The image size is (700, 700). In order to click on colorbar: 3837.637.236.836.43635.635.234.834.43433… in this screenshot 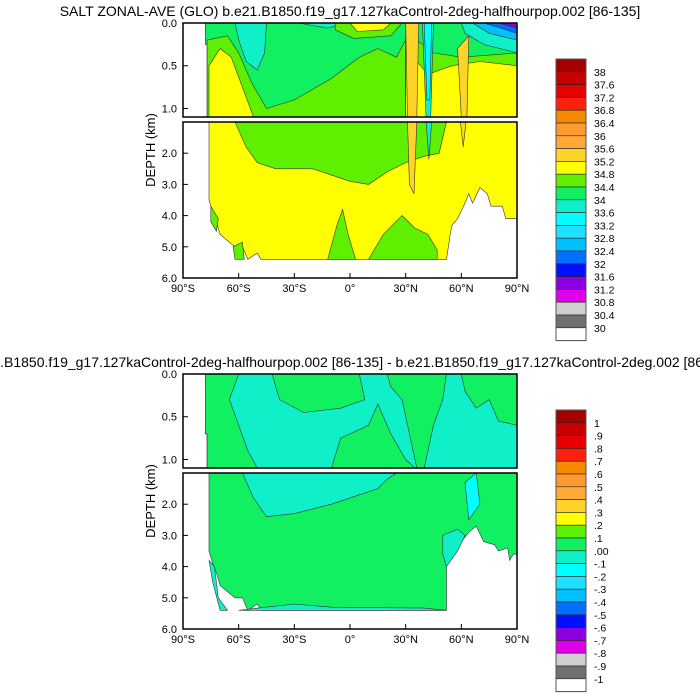, I will do `click(585, 200)`.